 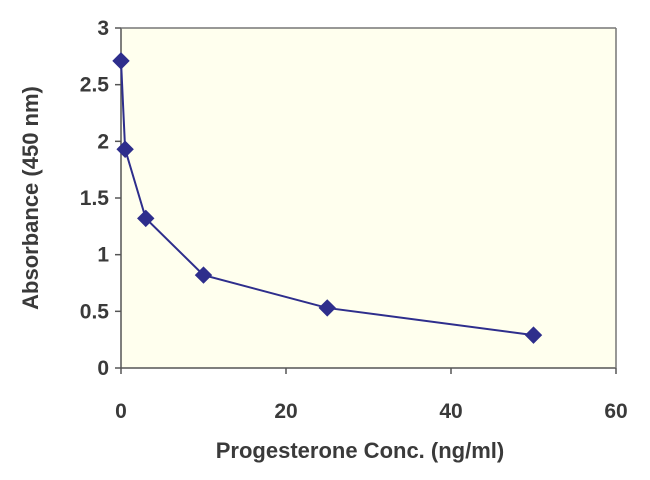 What do you see at coordinates (95, 85) in the screenshot?
I see `y-tick-label: 2.5` at bounding box center [95, 85].